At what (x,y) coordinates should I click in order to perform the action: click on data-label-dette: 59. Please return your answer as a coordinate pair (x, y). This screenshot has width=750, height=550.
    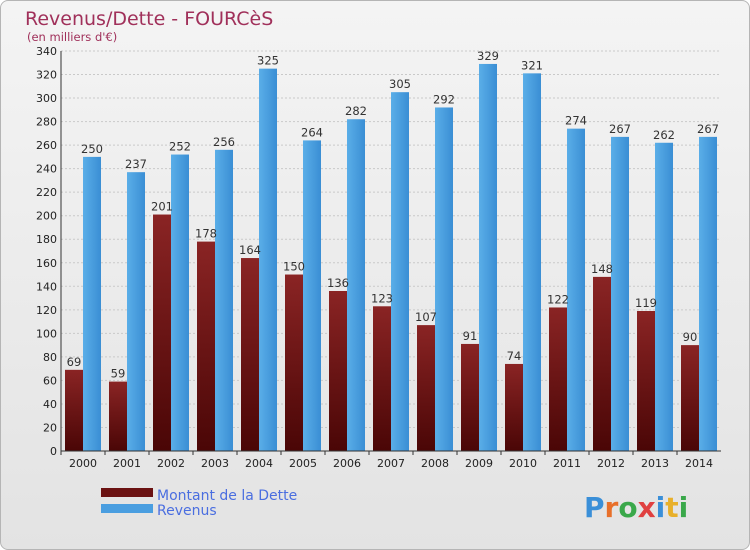
    Looking at the image, I should click on (118, 374).